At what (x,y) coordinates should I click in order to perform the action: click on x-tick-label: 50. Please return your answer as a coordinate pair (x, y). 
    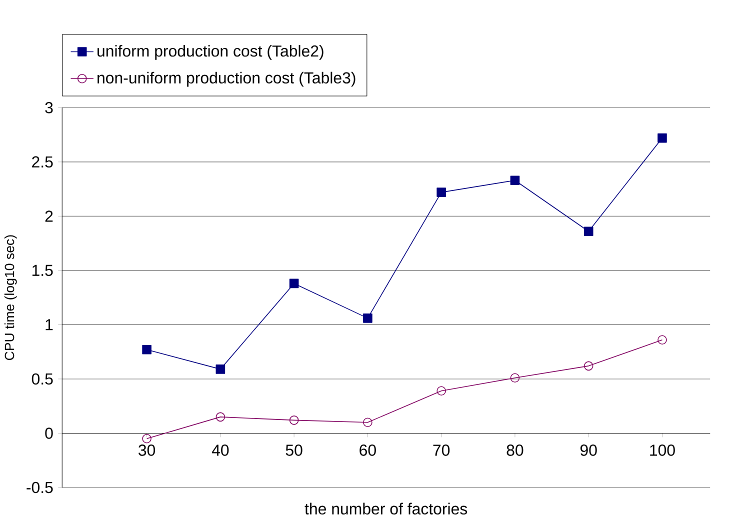
    Looking at the image, I should click on (294, 450).